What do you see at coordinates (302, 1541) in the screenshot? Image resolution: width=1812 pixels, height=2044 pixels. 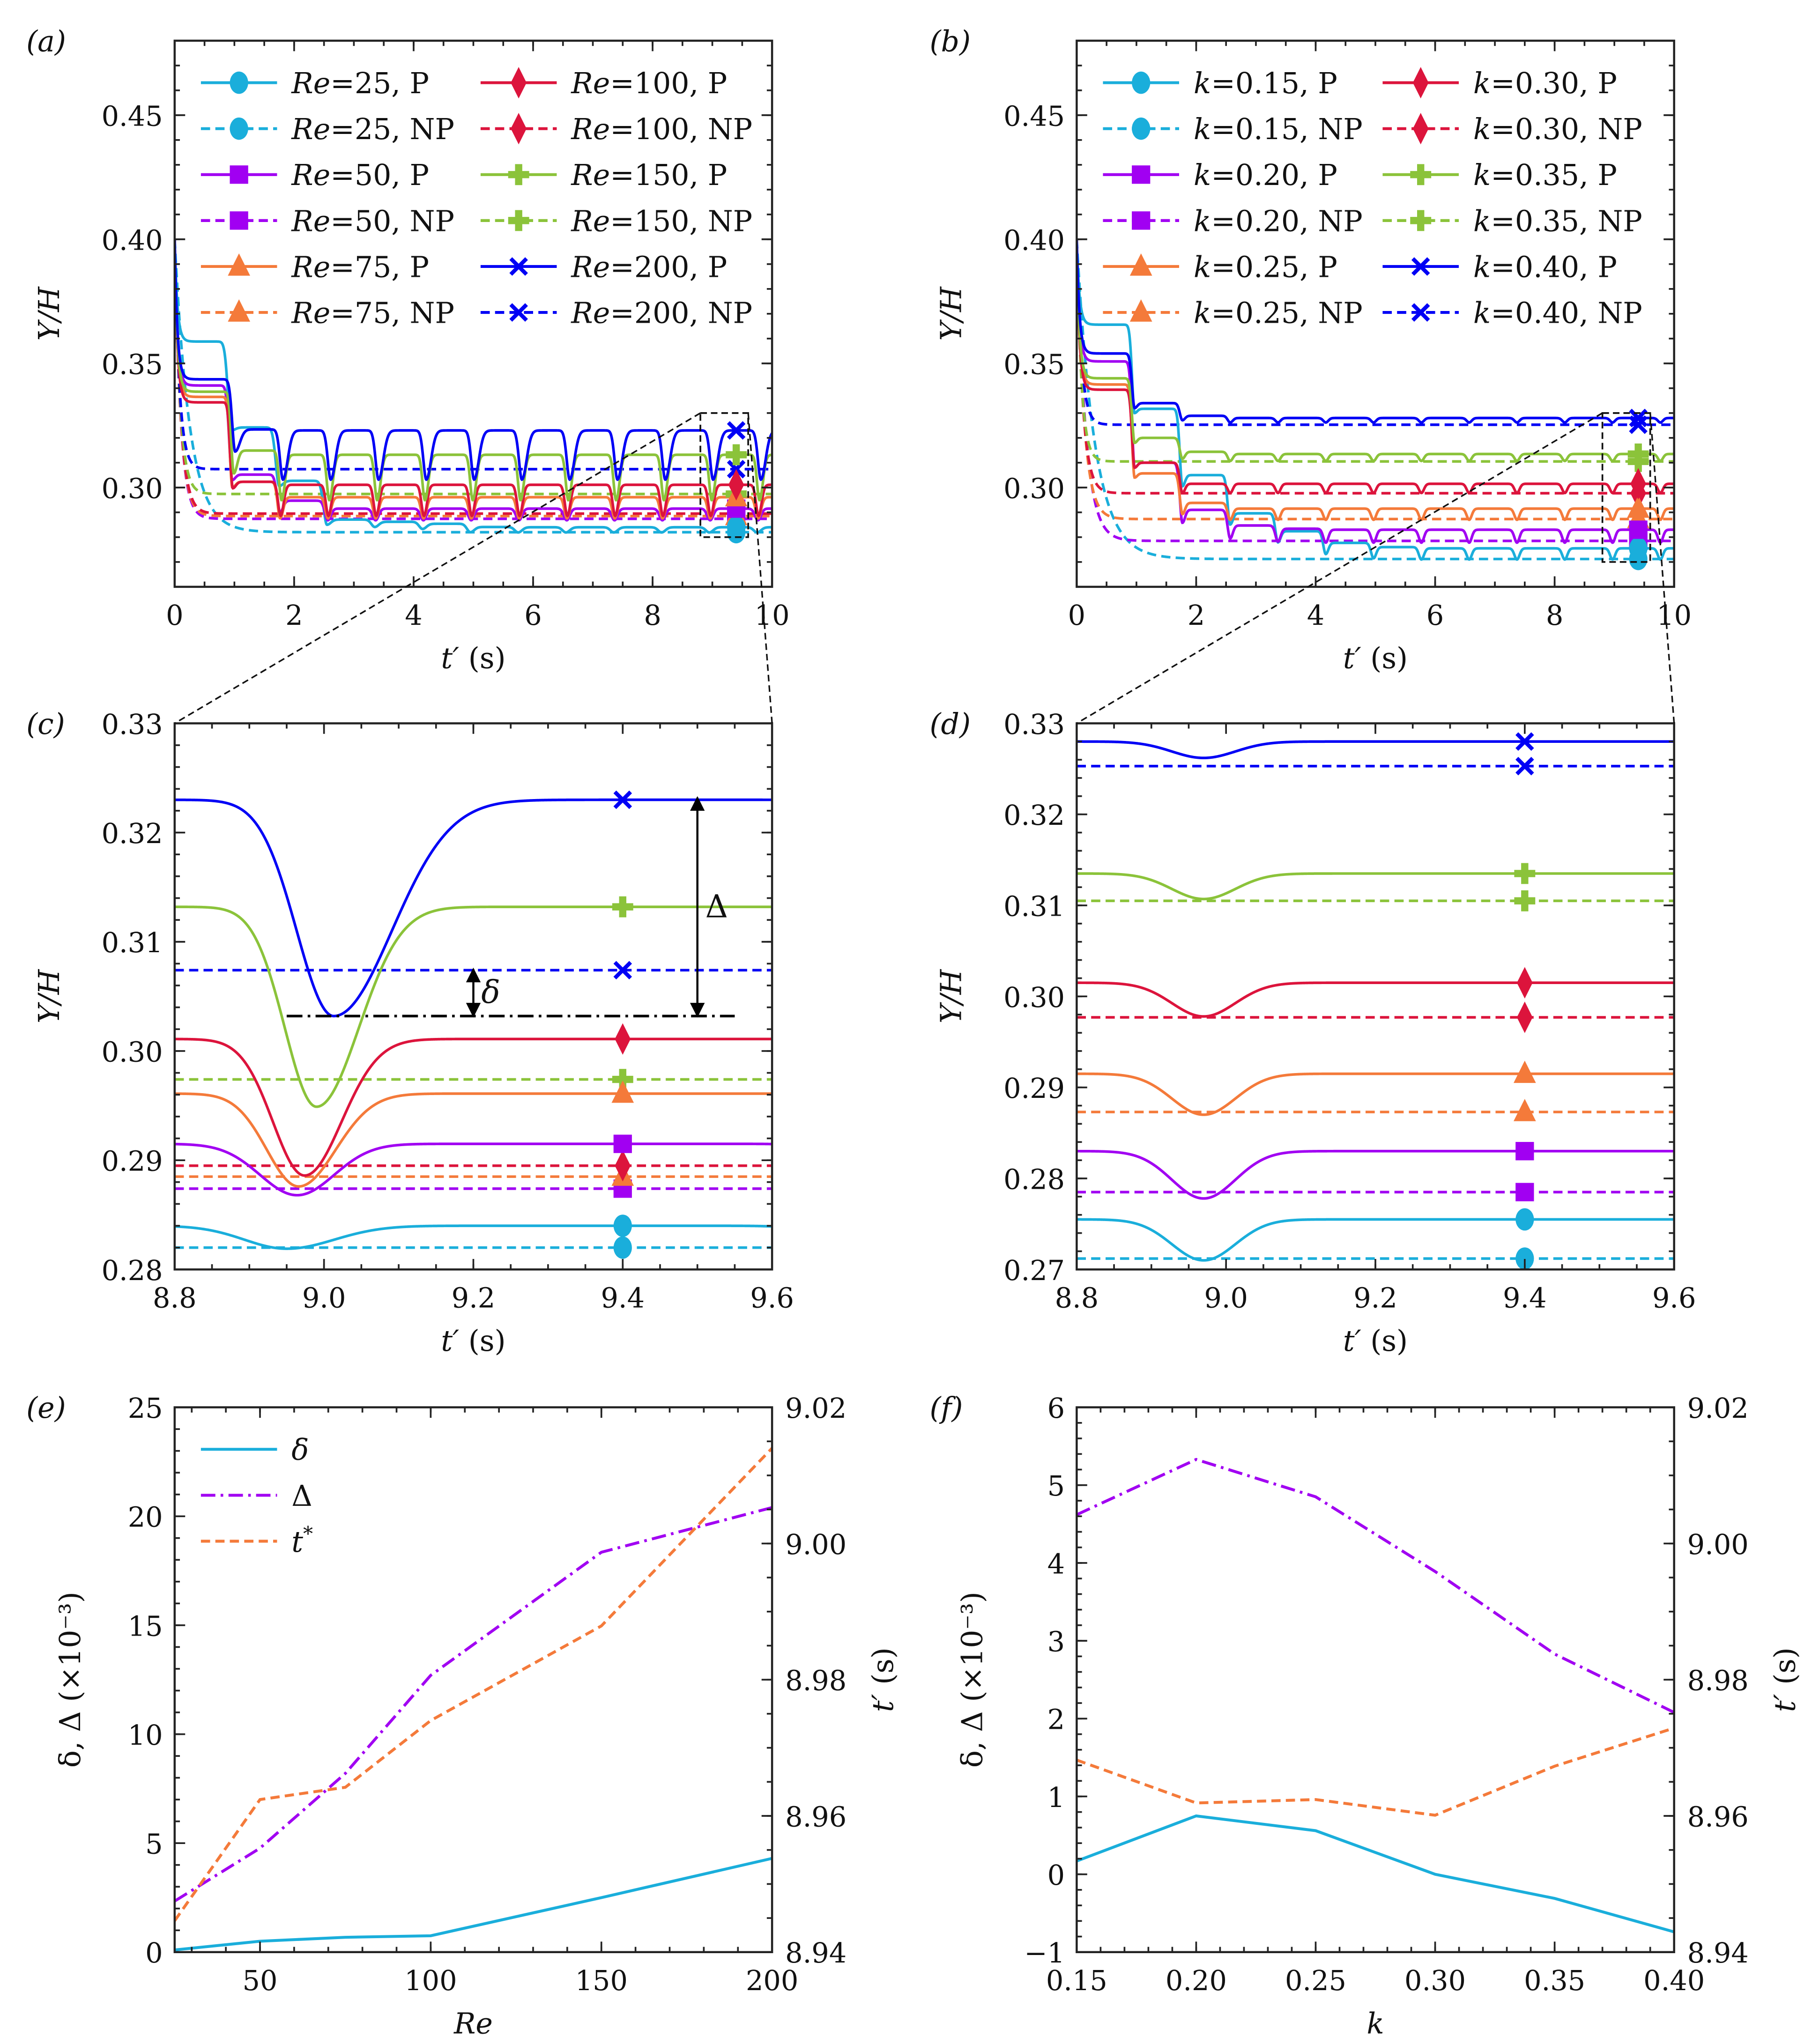 I see `legend-label: t*` at bounding box center [302, 1541].